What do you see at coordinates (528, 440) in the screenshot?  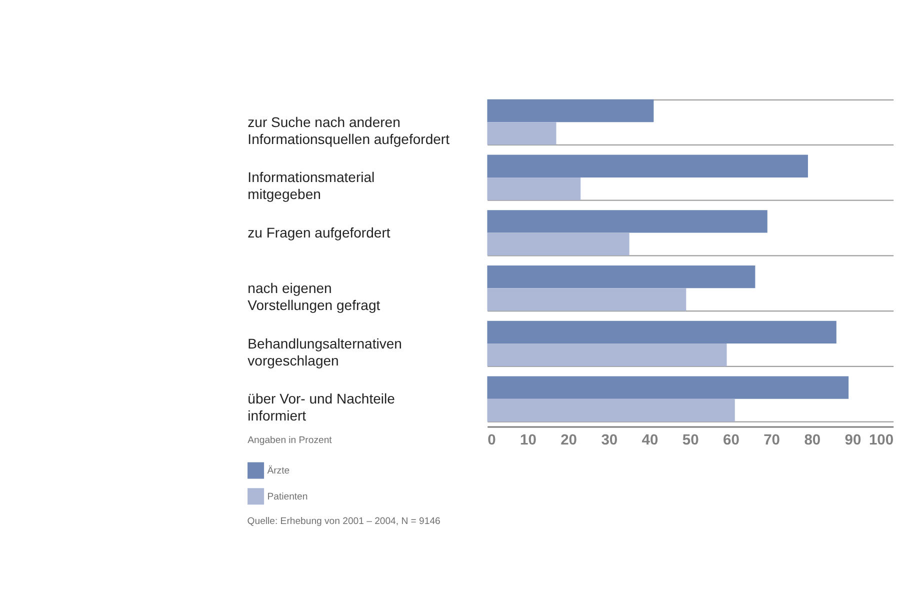 I see `x-tick-label: 10` at bounding box center [528, 440].